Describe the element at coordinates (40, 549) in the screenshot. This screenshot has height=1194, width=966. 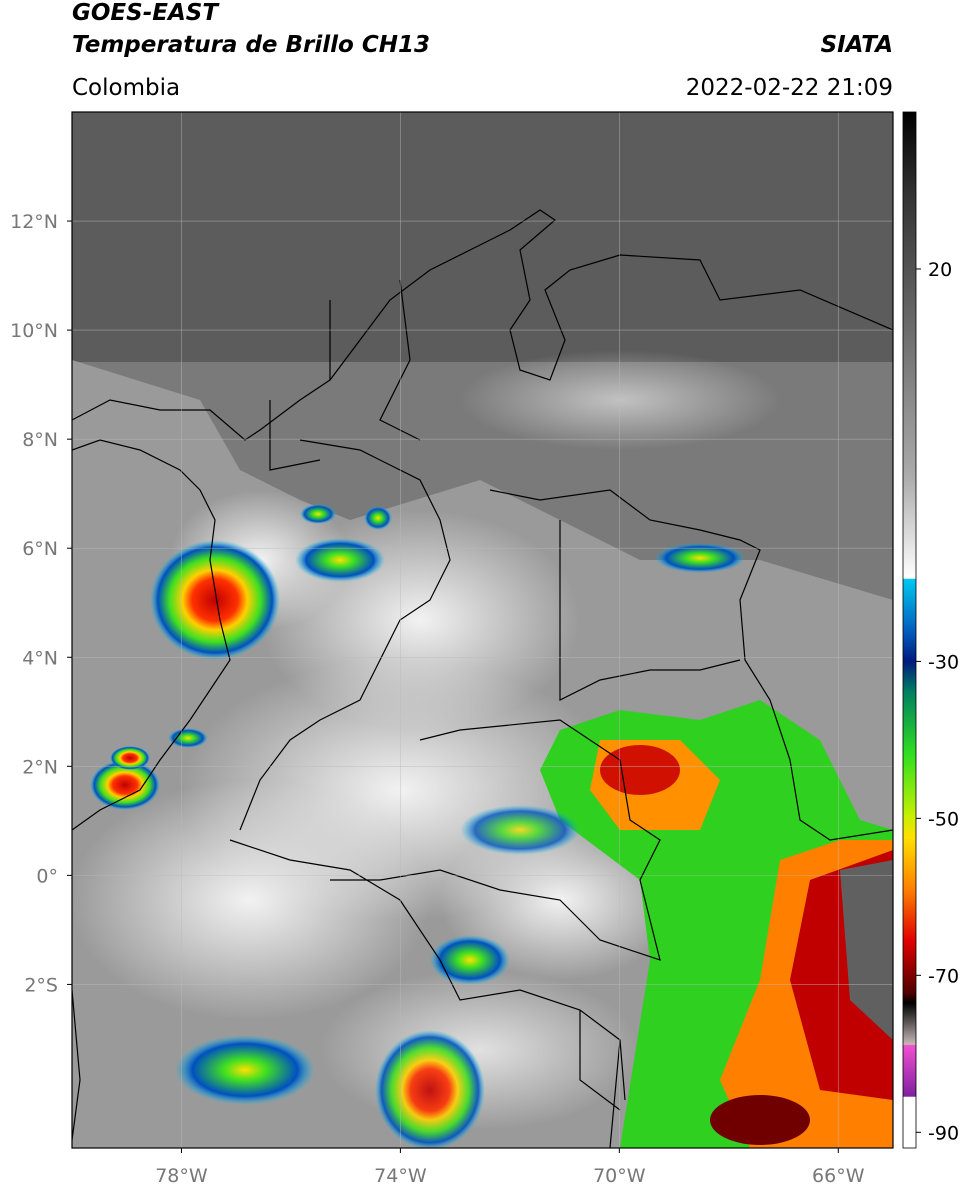
I see `lat-tick-label: 6°N` at that location.